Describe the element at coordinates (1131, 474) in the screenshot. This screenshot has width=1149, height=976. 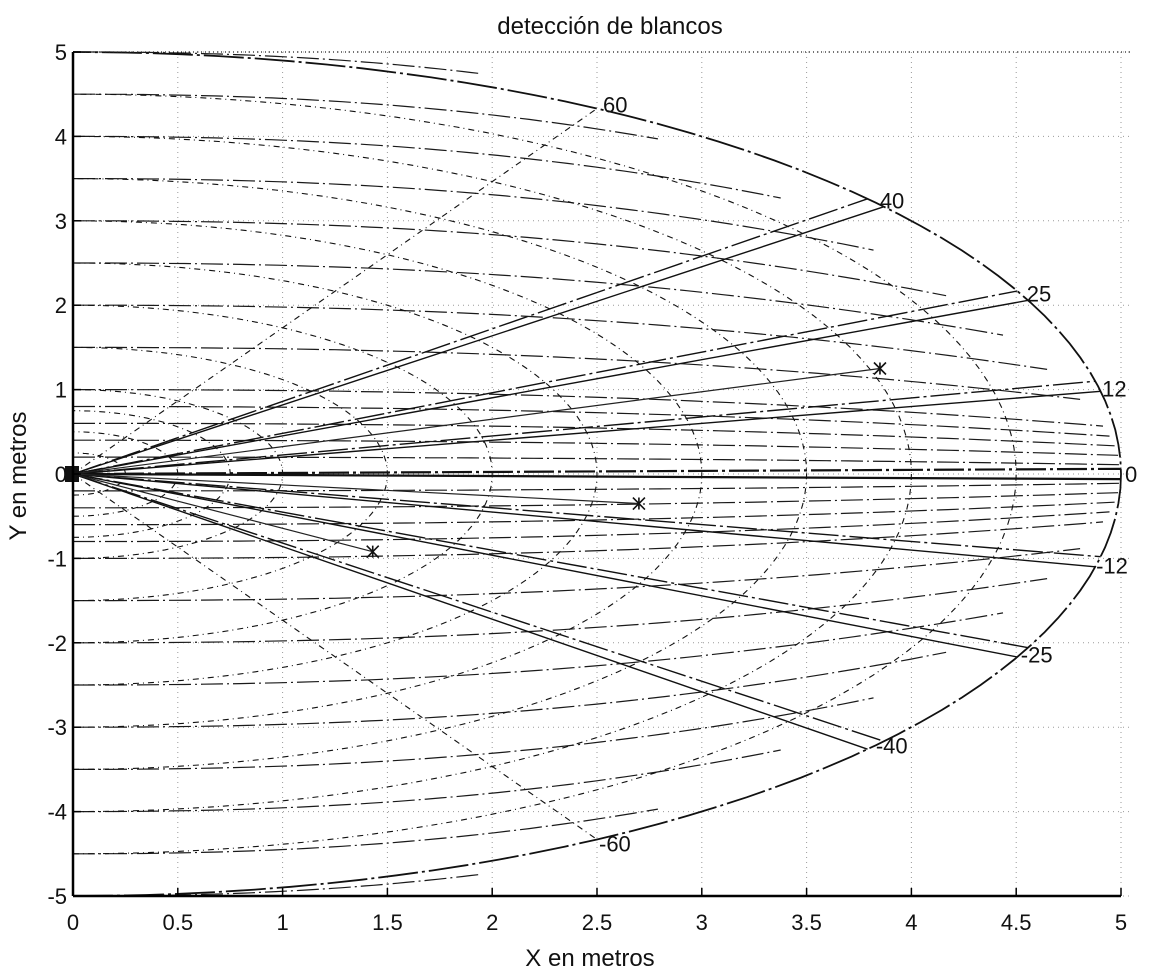
I see `angle-label: 0` at that location.